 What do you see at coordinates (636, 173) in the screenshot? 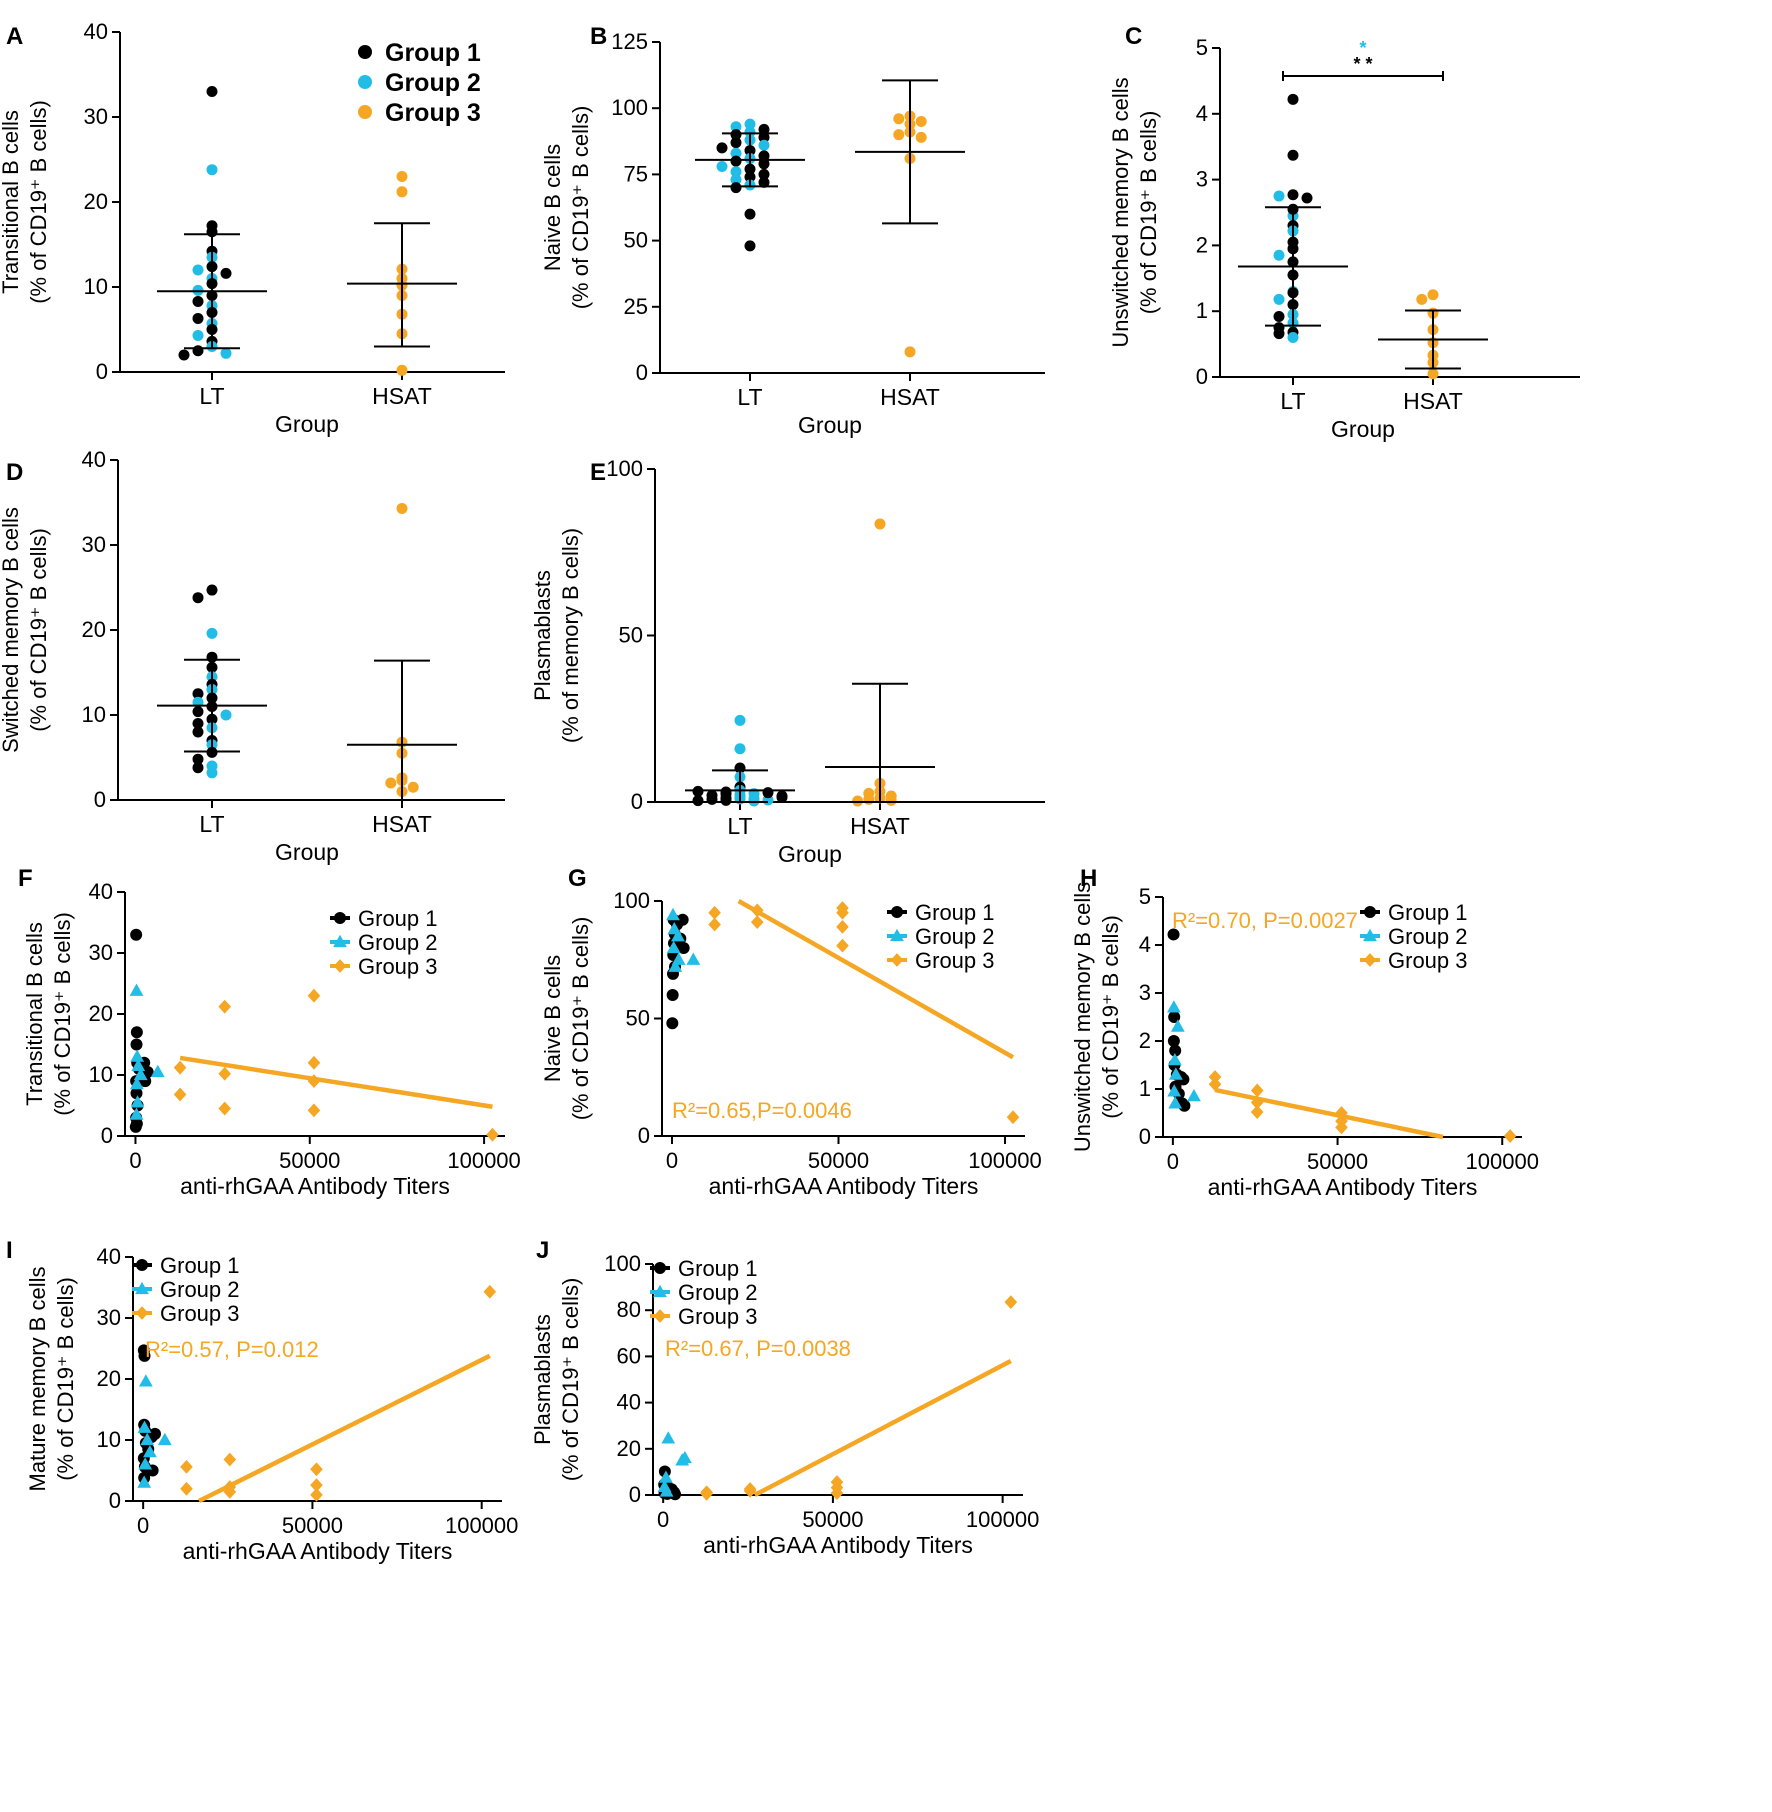
I see `y-tick-label: 75` at bounding box center [636, 173].